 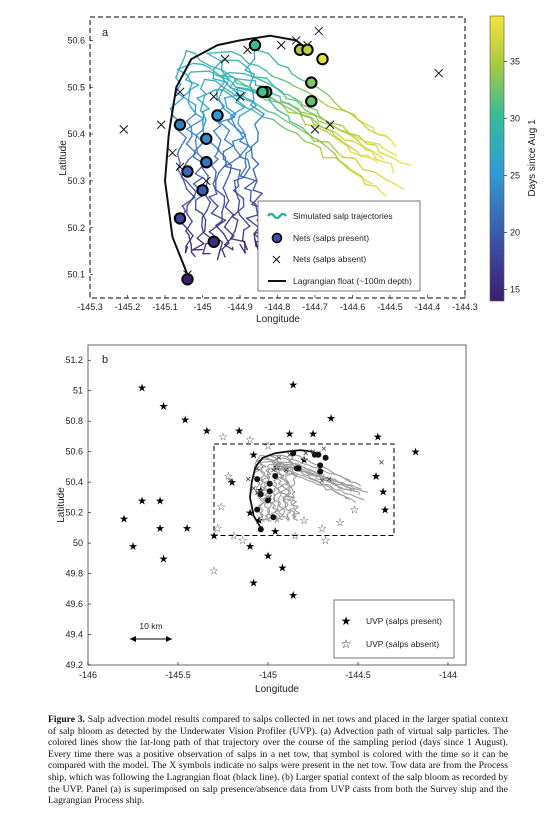 I want to click on x-tick-label: -144.8, so click(x=278, y=307).